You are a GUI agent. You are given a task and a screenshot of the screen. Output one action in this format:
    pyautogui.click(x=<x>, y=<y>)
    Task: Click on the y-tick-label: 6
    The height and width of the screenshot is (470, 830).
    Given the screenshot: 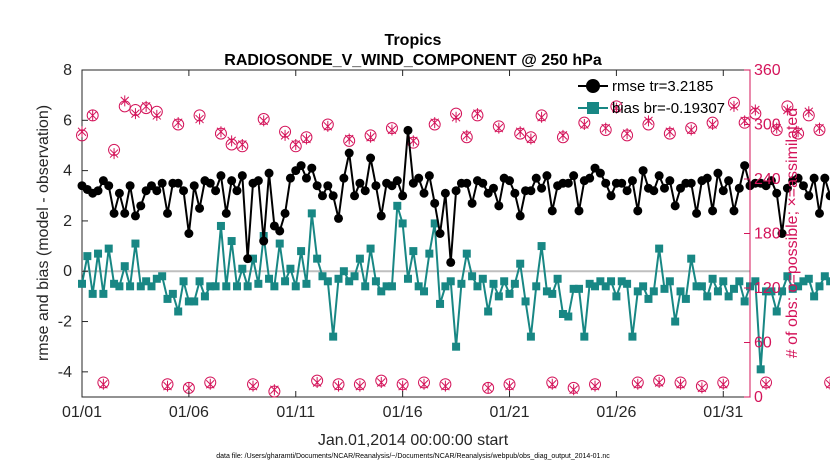 What is the action you would take?
    pyautogui.click(x=67, y=120)
    